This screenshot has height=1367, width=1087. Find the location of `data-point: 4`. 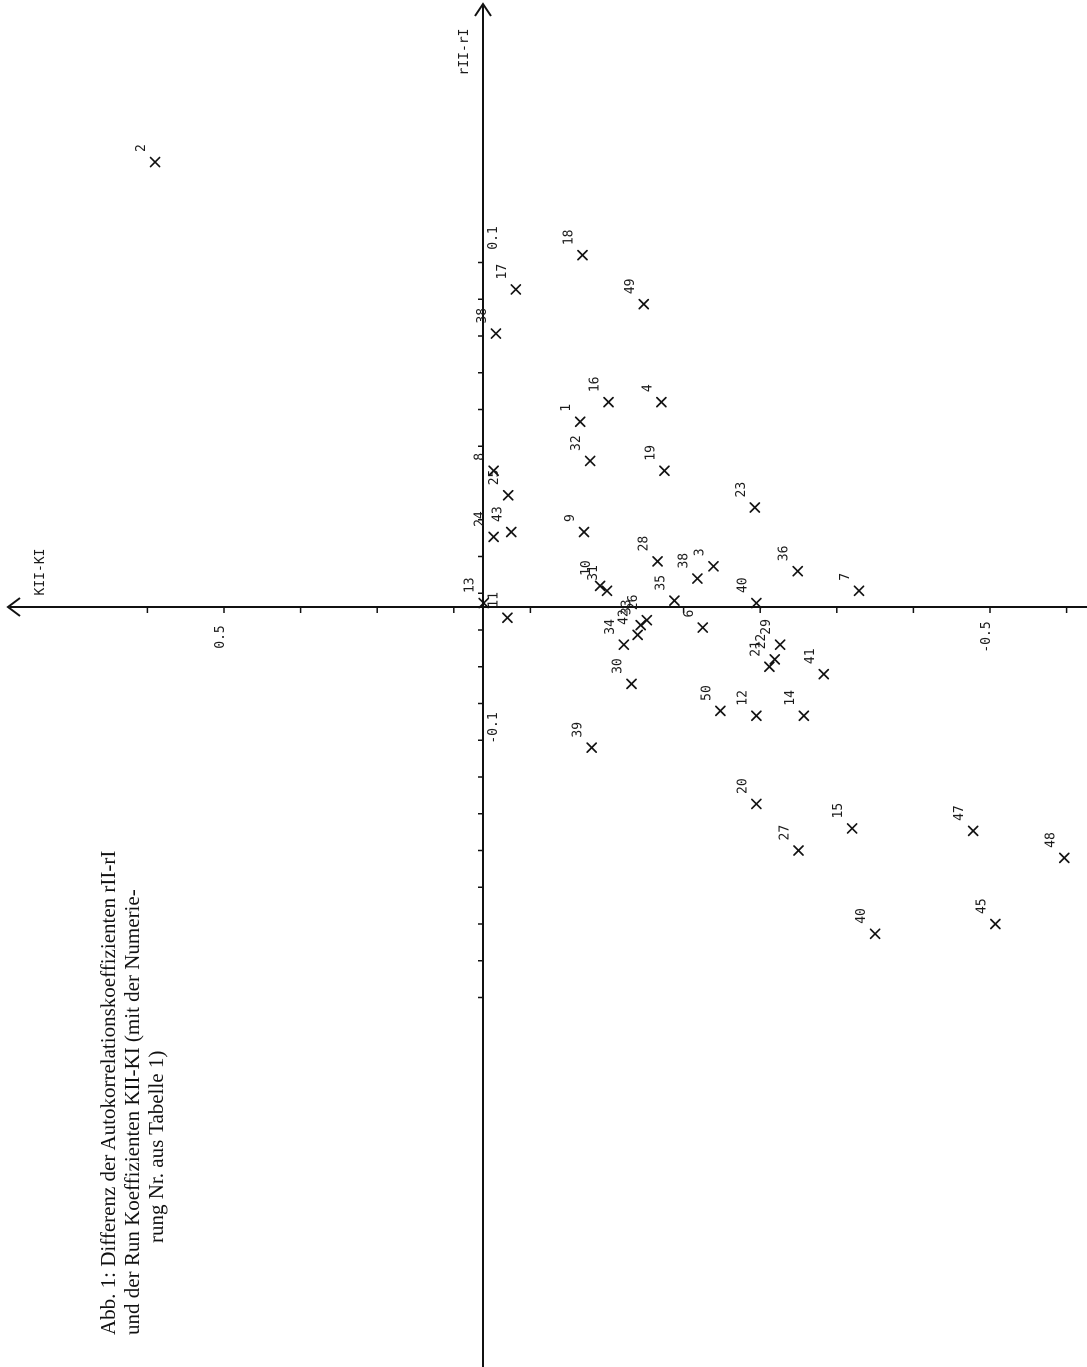

data-point: 4 is located at coordinates (653, 396).